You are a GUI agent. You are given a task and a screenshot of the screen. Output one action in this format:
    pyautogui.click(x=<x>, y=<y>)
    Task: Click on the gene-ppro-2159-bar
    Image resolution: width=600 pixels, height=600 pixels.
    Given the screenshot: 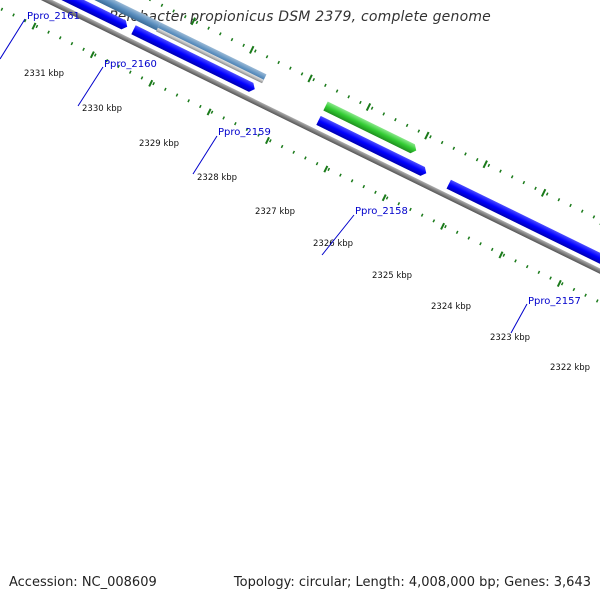 What is the action you would take?
    pyautogui.click(x=211, y=52)
    